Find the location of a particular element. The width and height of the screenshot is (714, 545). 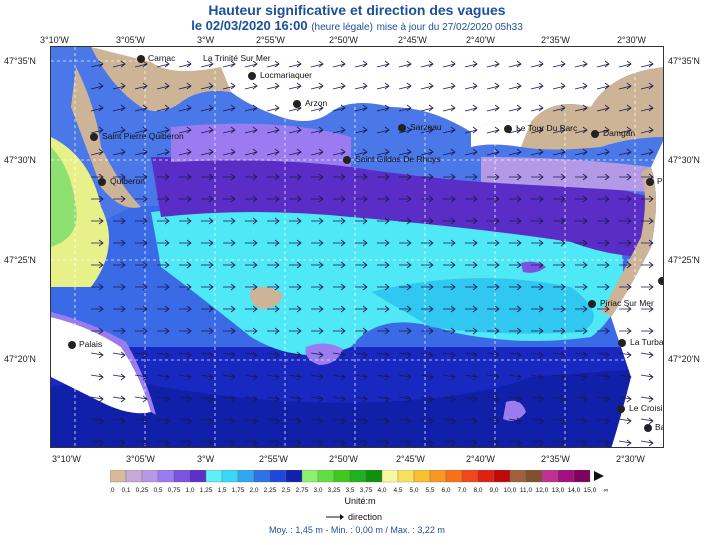

legend-value: 3,75 is located at coordinates (366, 490).